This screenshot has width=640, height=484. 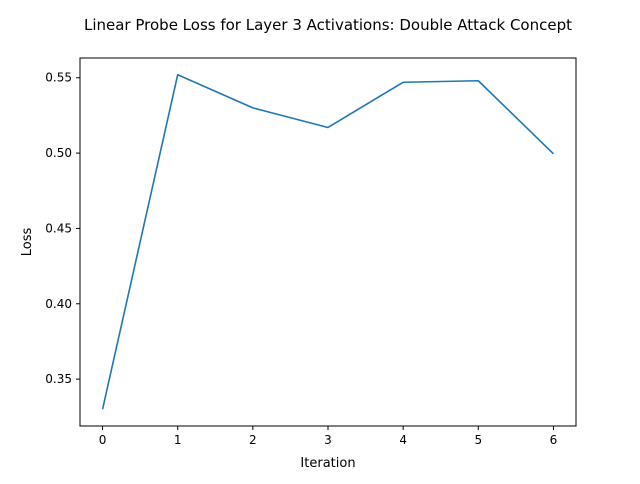 I want to click on y-tick-label: 0.45, so click(x=58, y=228).